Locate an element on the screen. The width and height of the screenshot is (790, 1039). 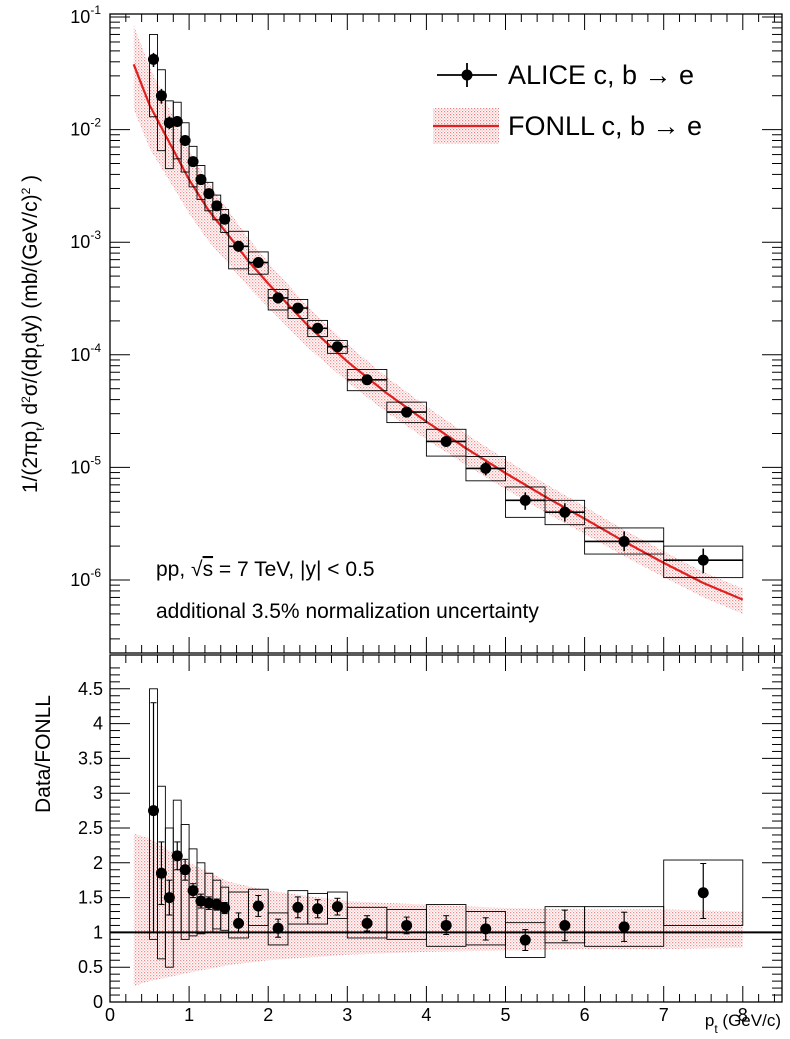
x-tick-label: 8 is located at coordinates (743, 1015).